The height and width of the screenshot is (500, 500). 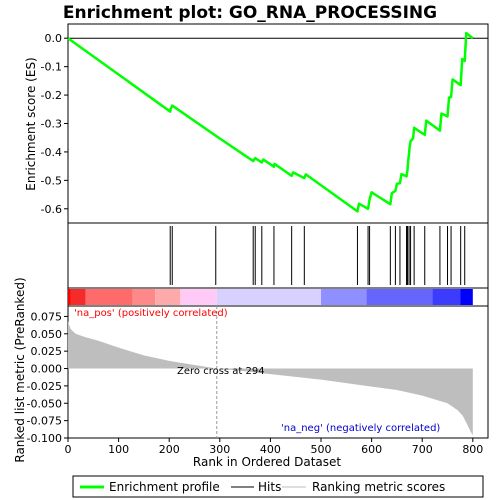 I want to click on metric-y-tick-label: -0.075, so click(x=44, y=421).